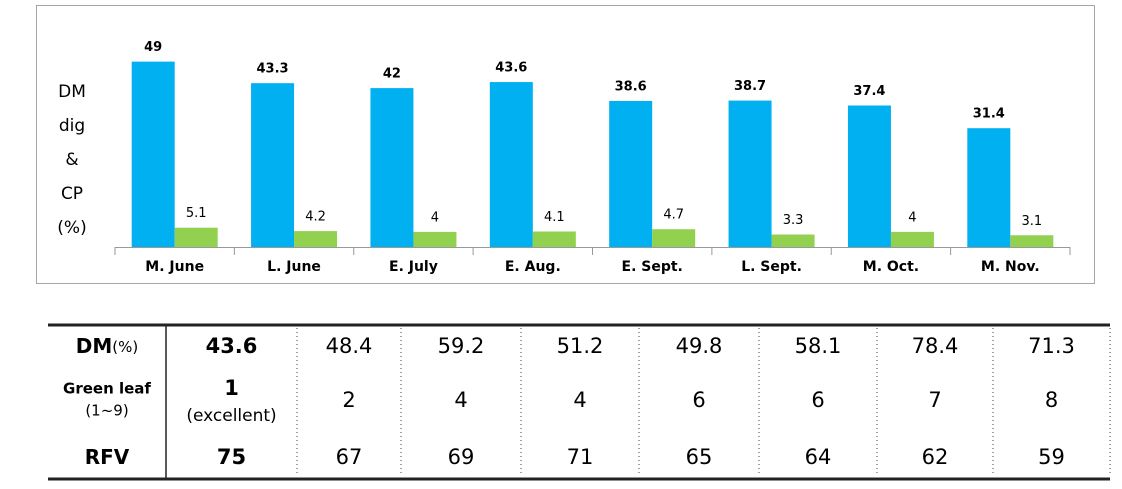 Image resolution: width=1122 pixels, height=489 pixels. I want to click on y-axis-label: (%), so click(71, 228).